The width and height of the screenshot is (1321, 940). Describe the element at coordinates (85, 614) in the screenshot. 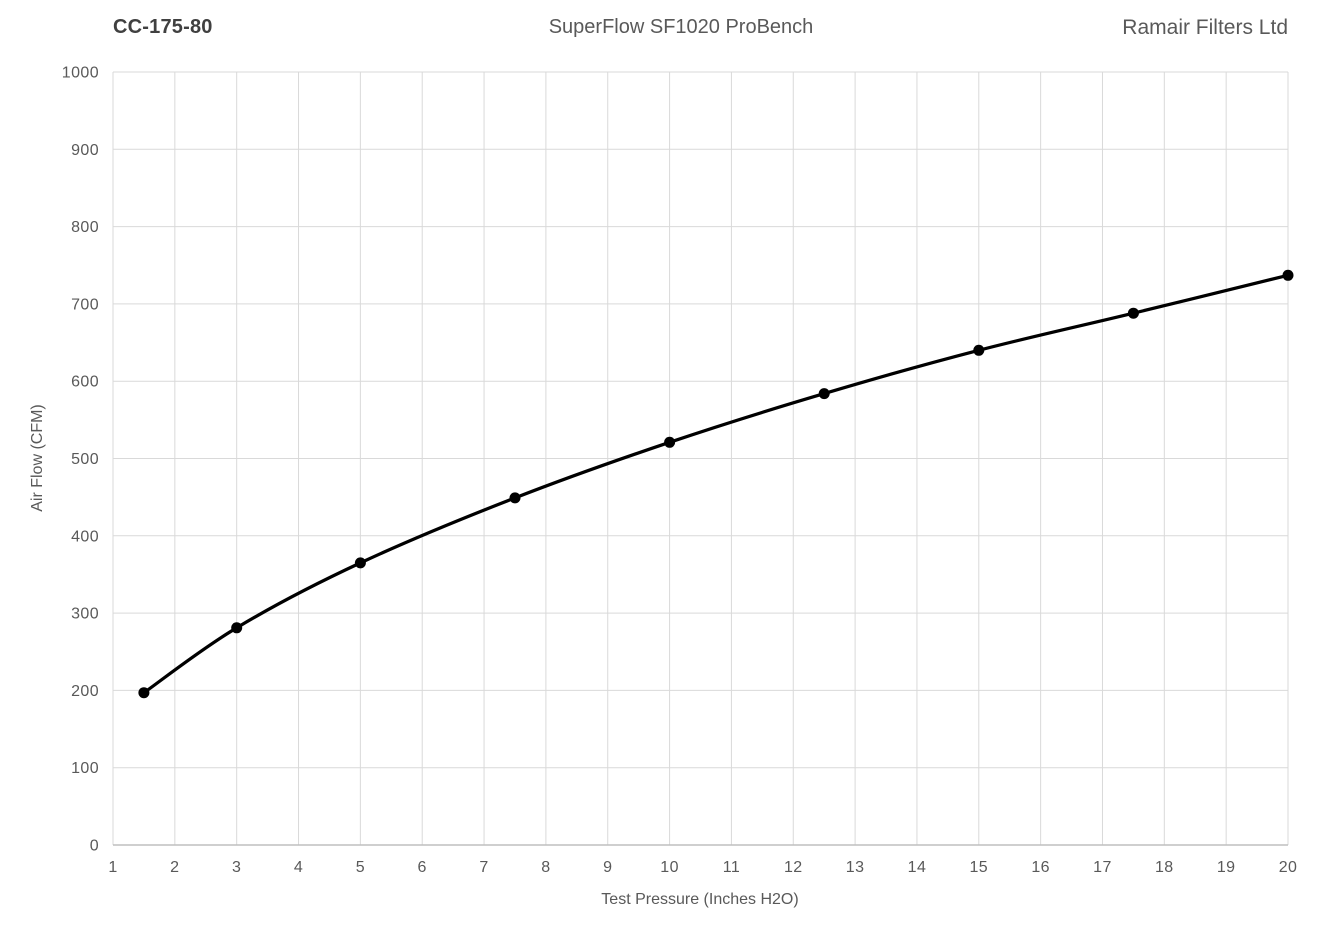

I see `y-tick-label: 300` at that location.